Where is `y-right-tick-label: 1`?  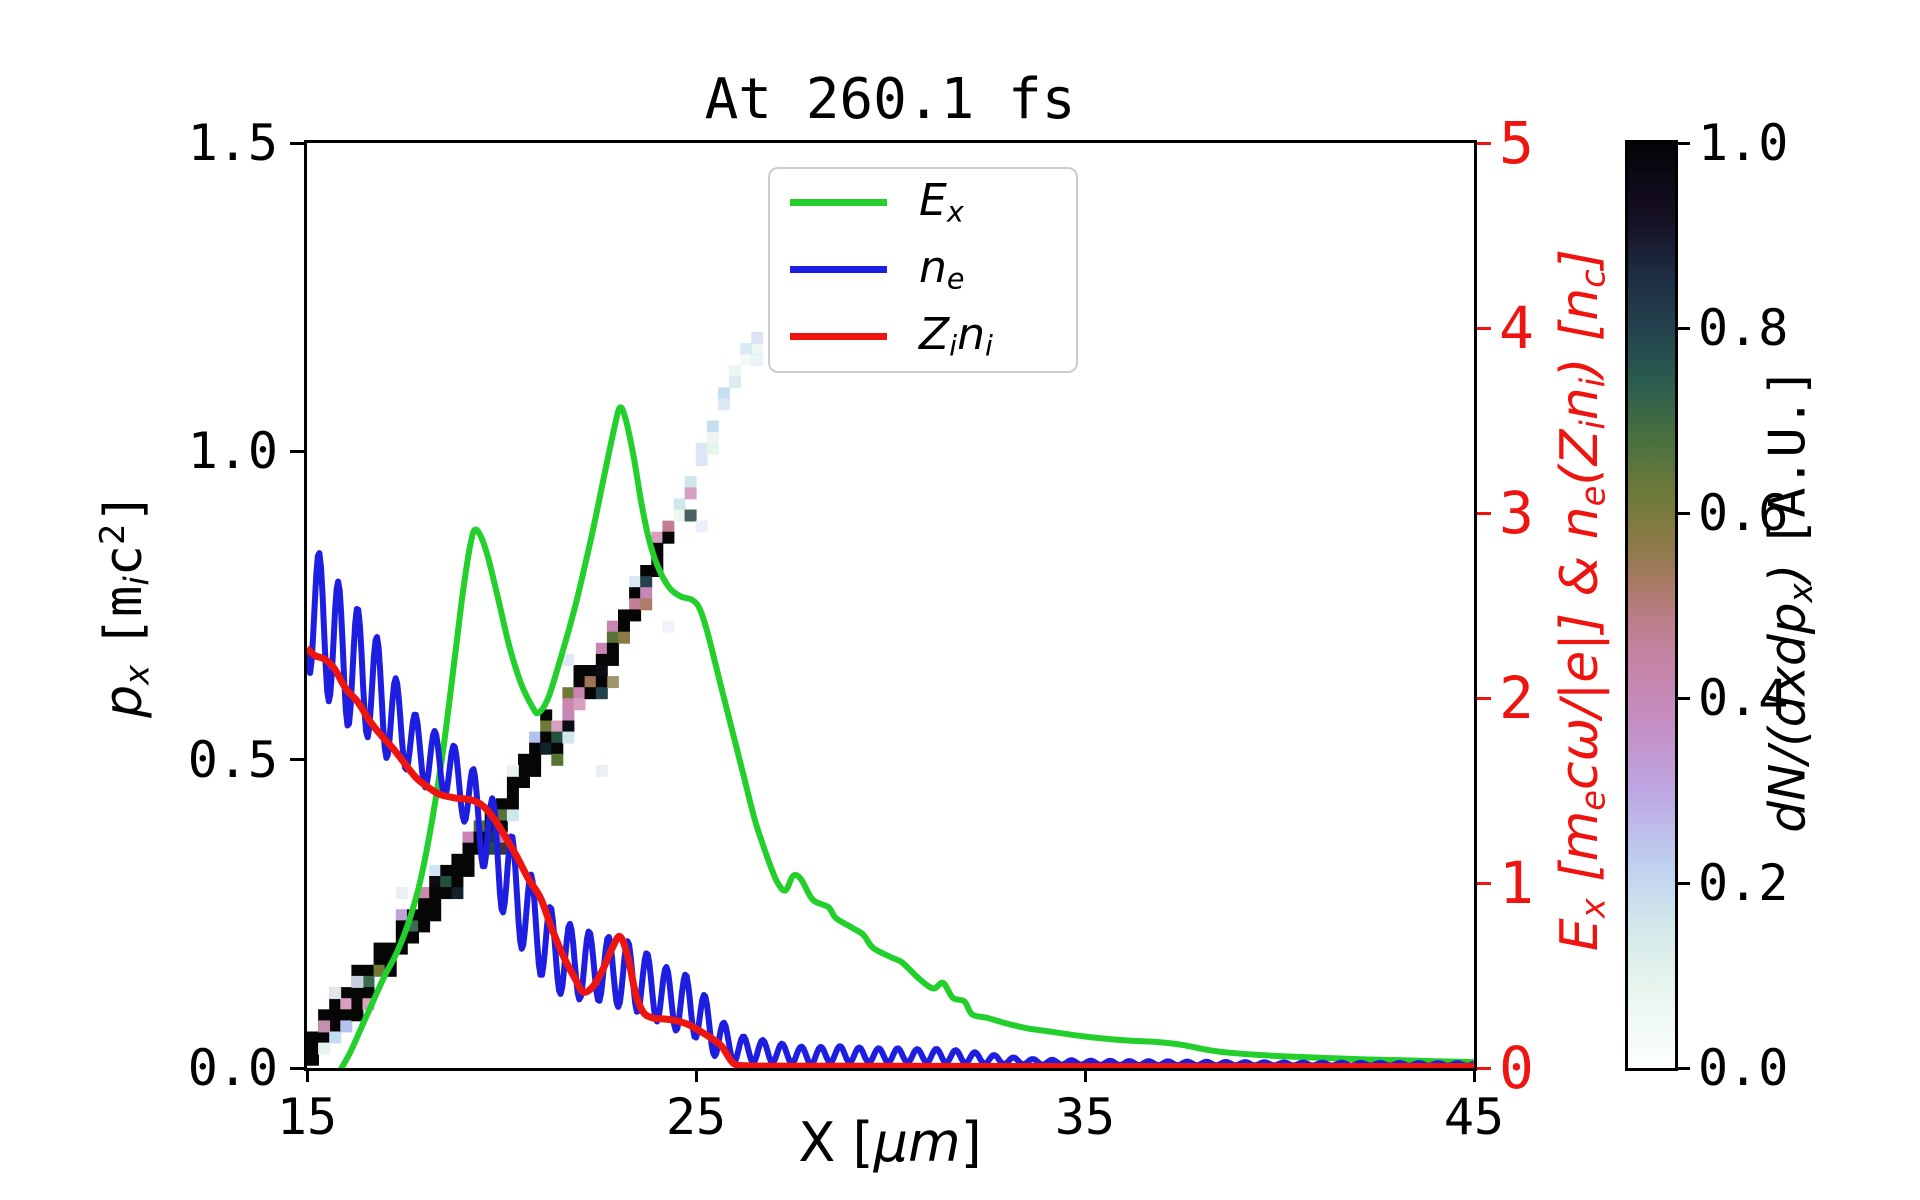 y-right-tick-label: 1 is located at coordinates (1516, 883).